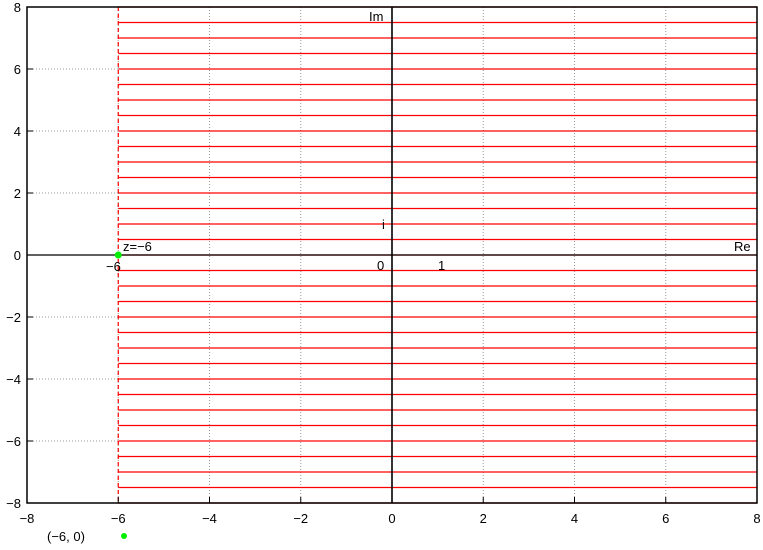 The width and height of the screenshot is (763, 550). I want to click on y-tick-label: 4, so click(17, 131).